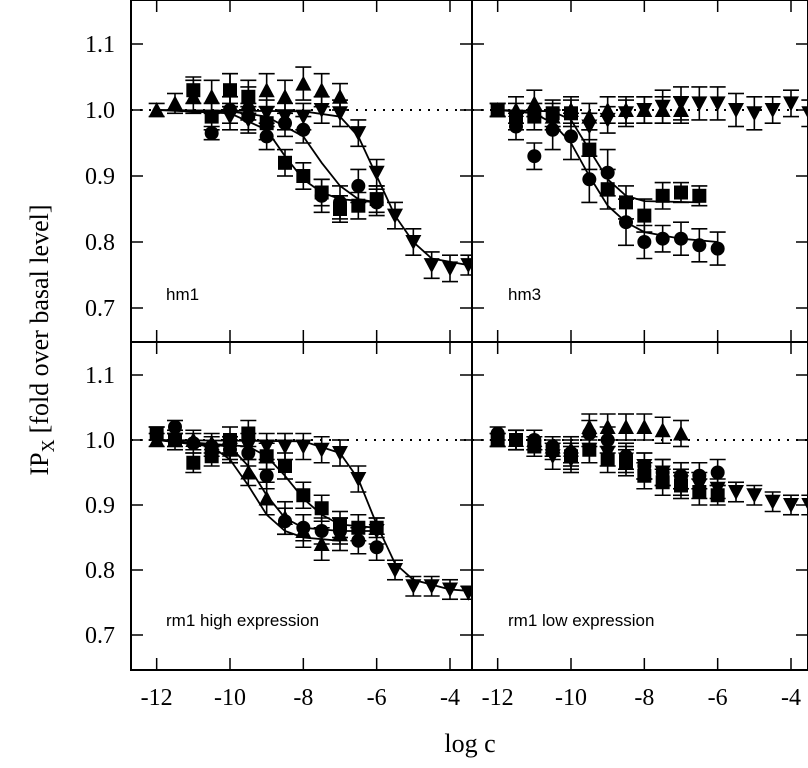 The image size is (808, 768). I want to click on y-tick-label: 0.8, so click(100, 571).